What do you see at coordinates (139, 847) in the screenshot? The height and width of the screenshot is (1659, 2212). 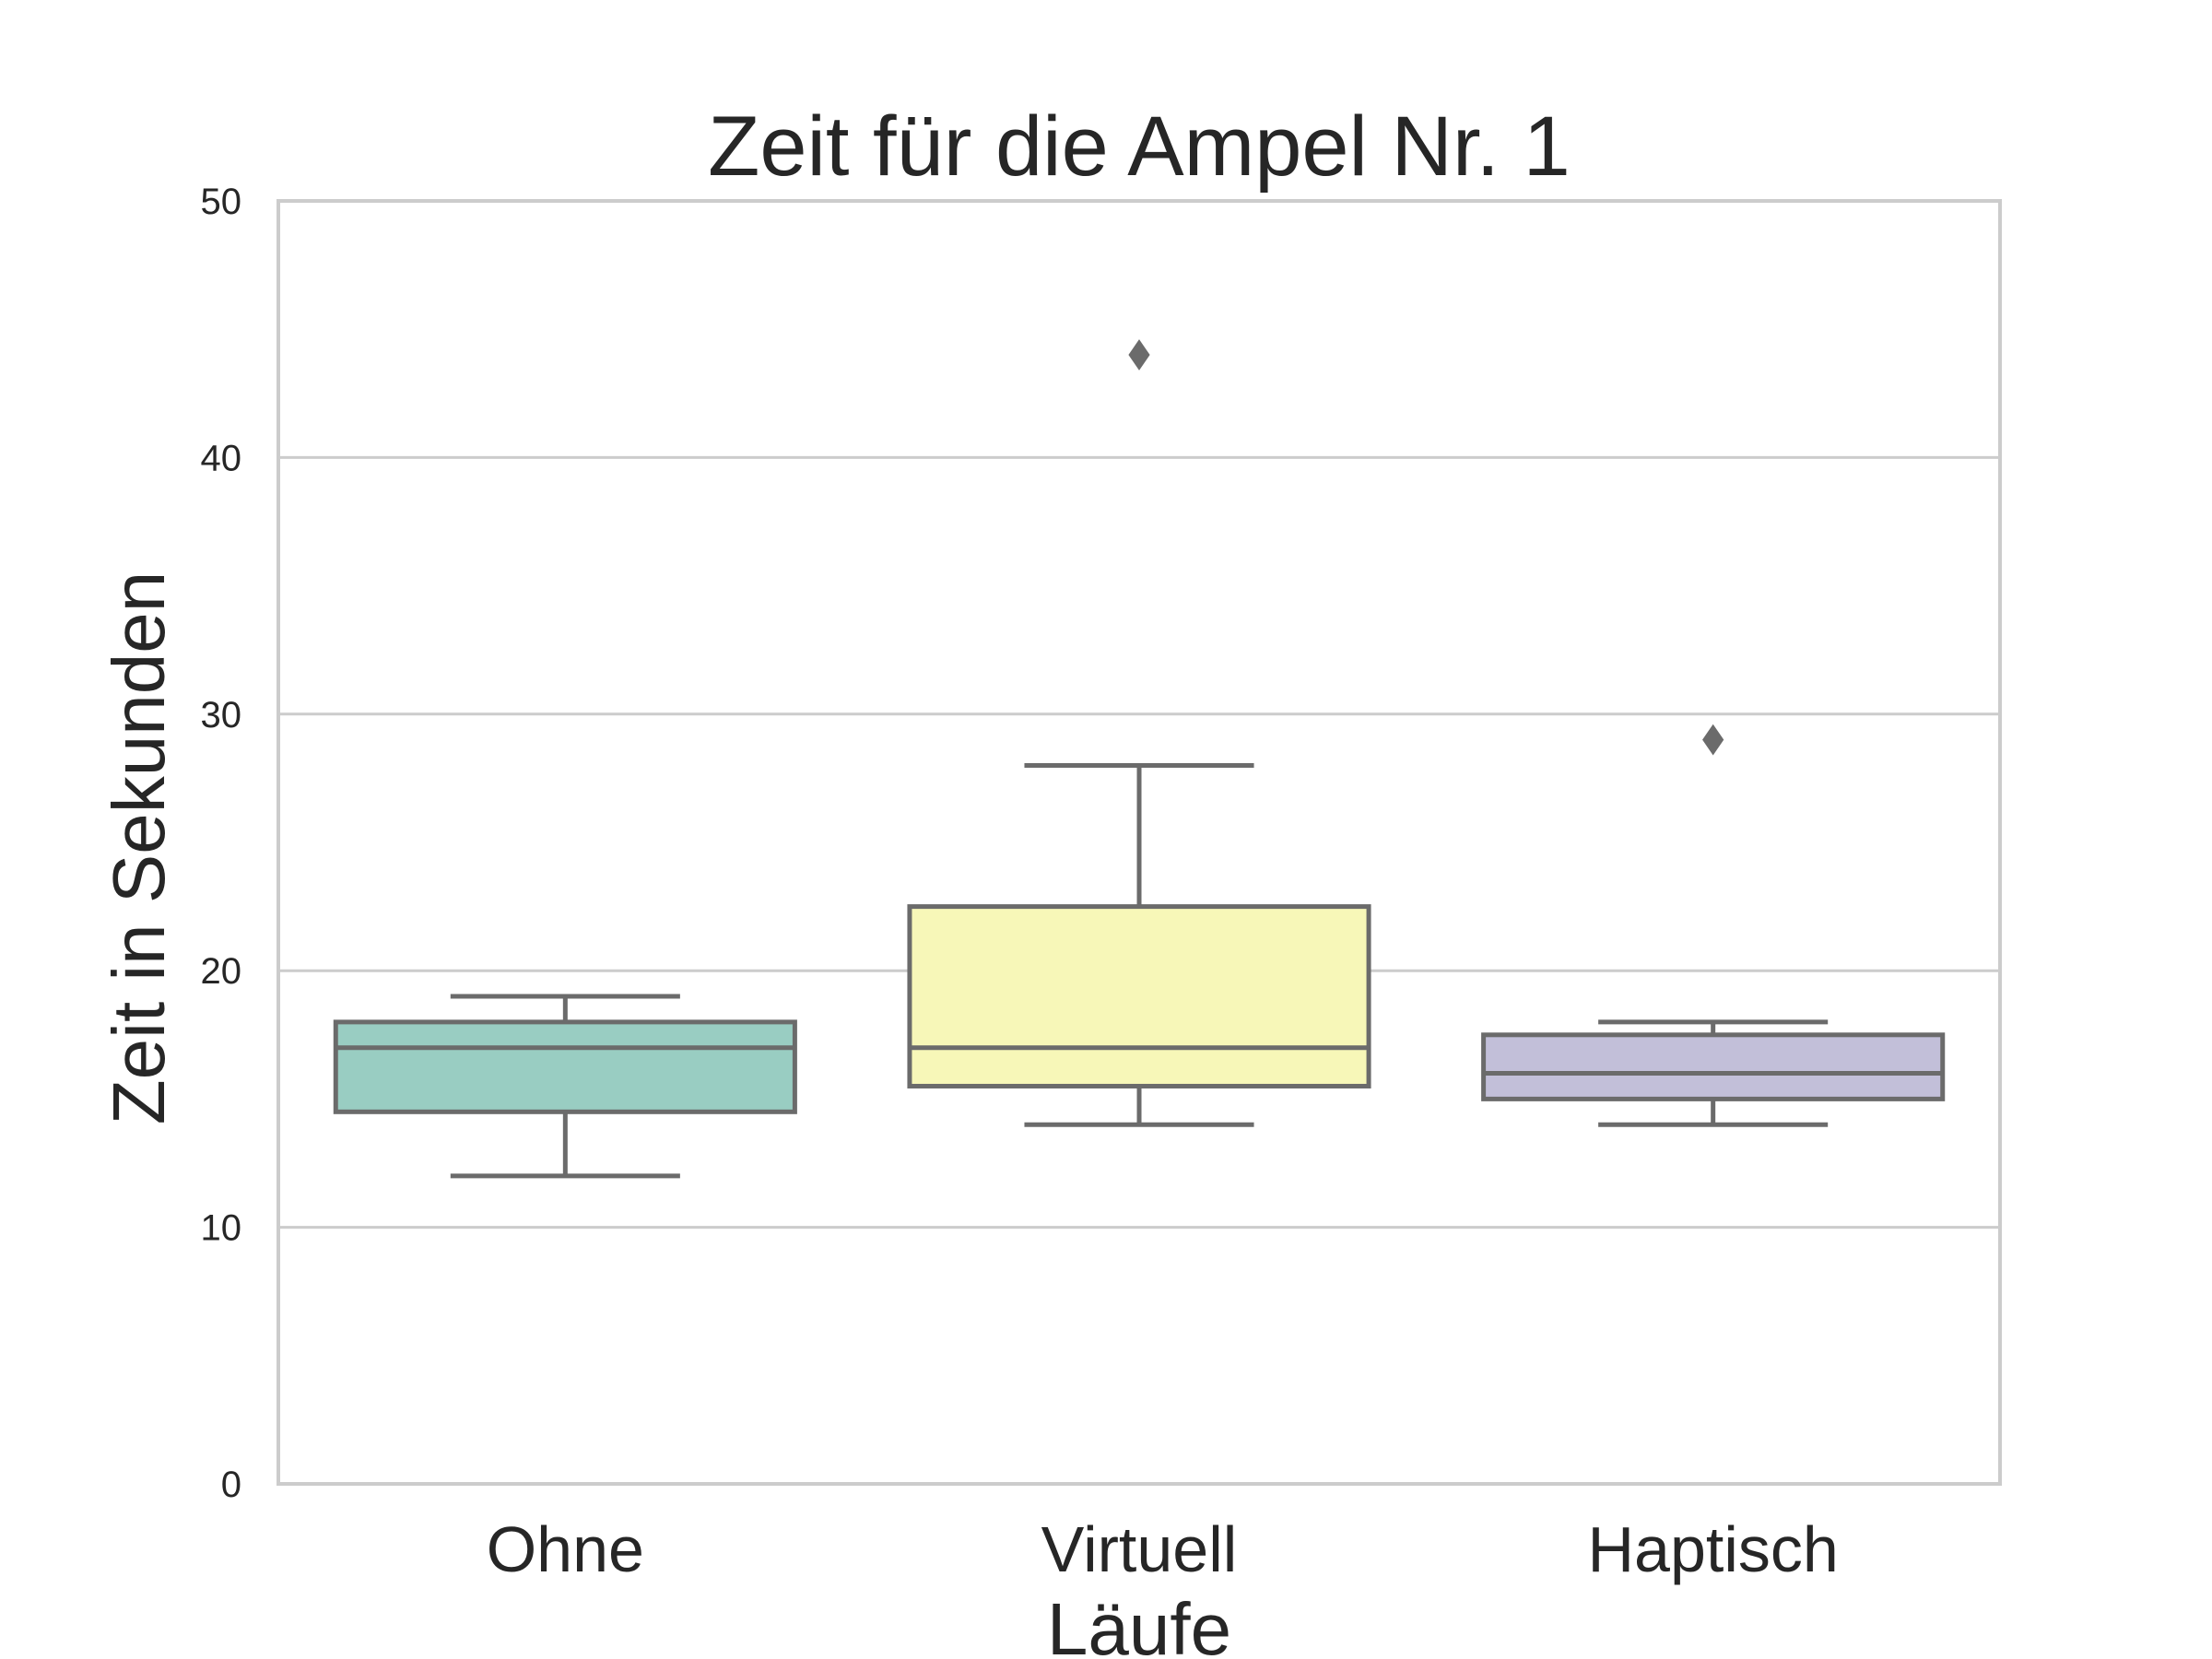 I see `y-axis-label: Zeit in Sekunden` at bounding box center [139, 847].